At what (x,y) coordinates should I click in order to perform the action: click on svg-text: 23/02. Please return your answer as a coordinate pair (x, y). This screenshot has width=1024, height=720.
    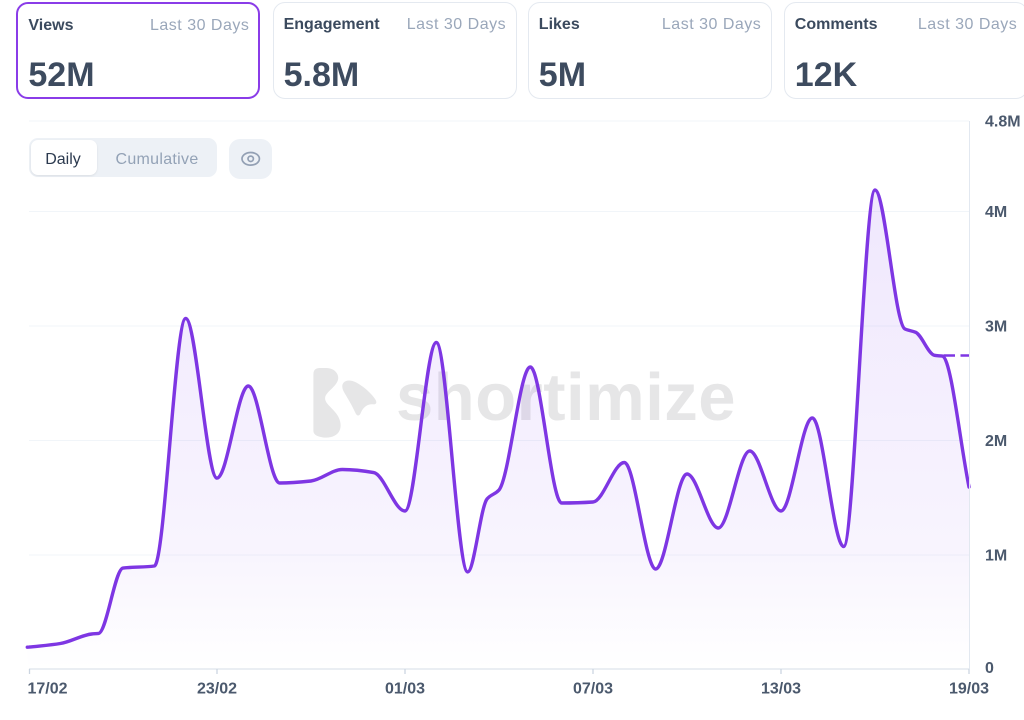
    Looking at the image, I should click on (217, 689).